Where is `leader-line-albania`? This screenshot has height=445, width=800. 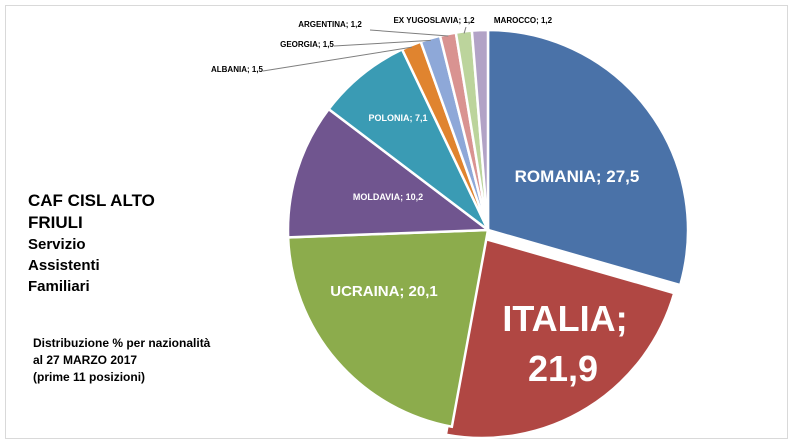
leader-line-albania is located at coordinates (337, 59).